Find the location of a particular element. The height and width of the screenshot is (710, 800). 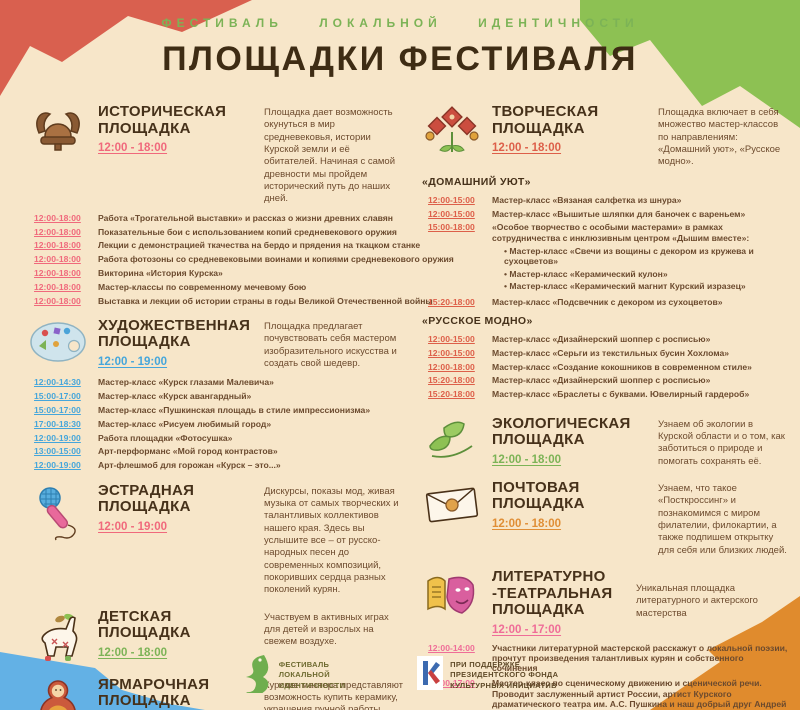

toy-deer-icon is located at coordinates (58, 637).